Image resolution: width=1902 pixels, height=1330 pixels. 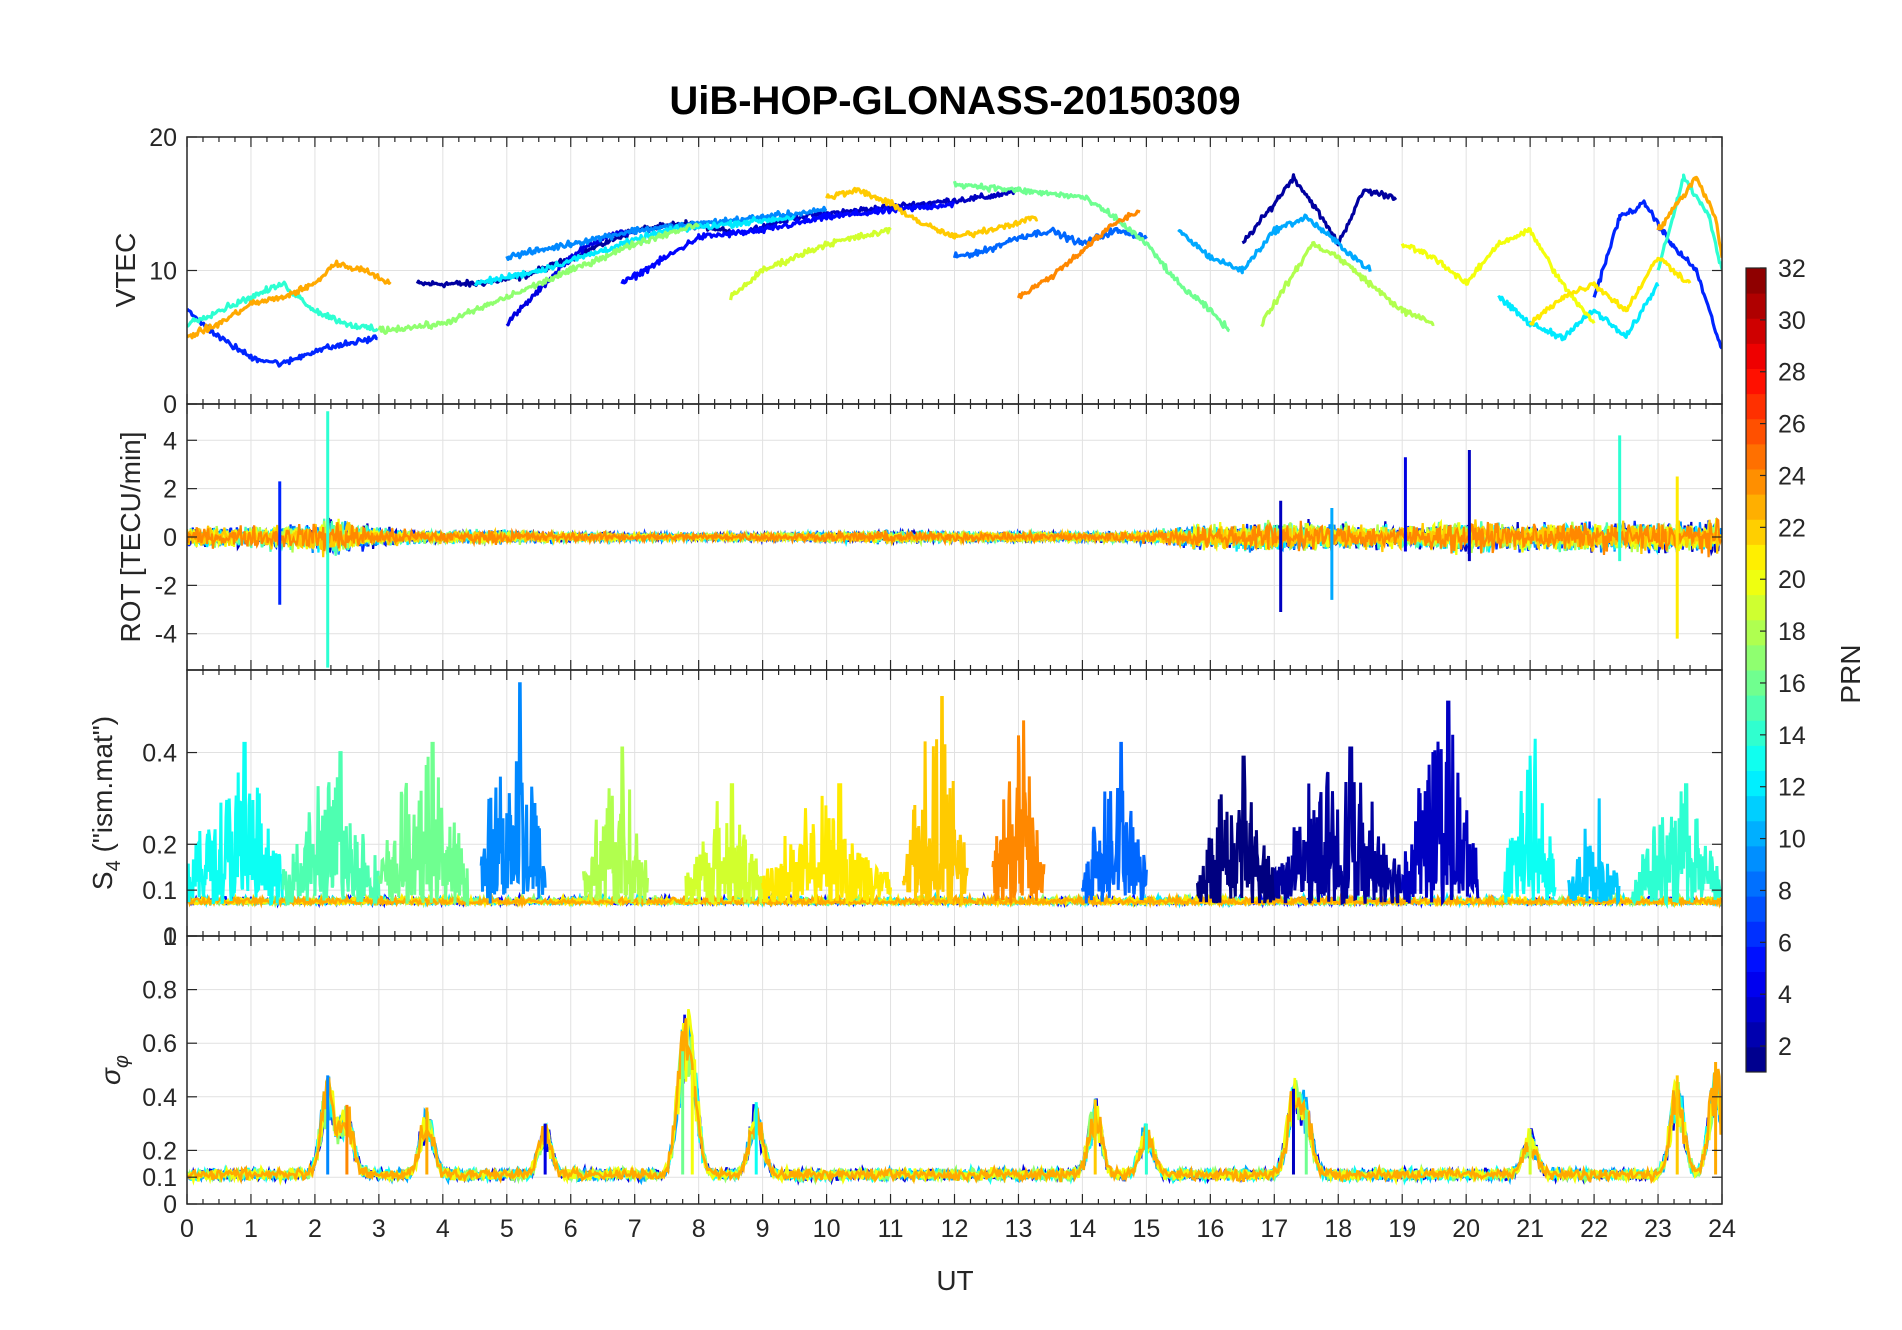 I want to click on xtick-label-2: 2, so click(x=315, y=1229).